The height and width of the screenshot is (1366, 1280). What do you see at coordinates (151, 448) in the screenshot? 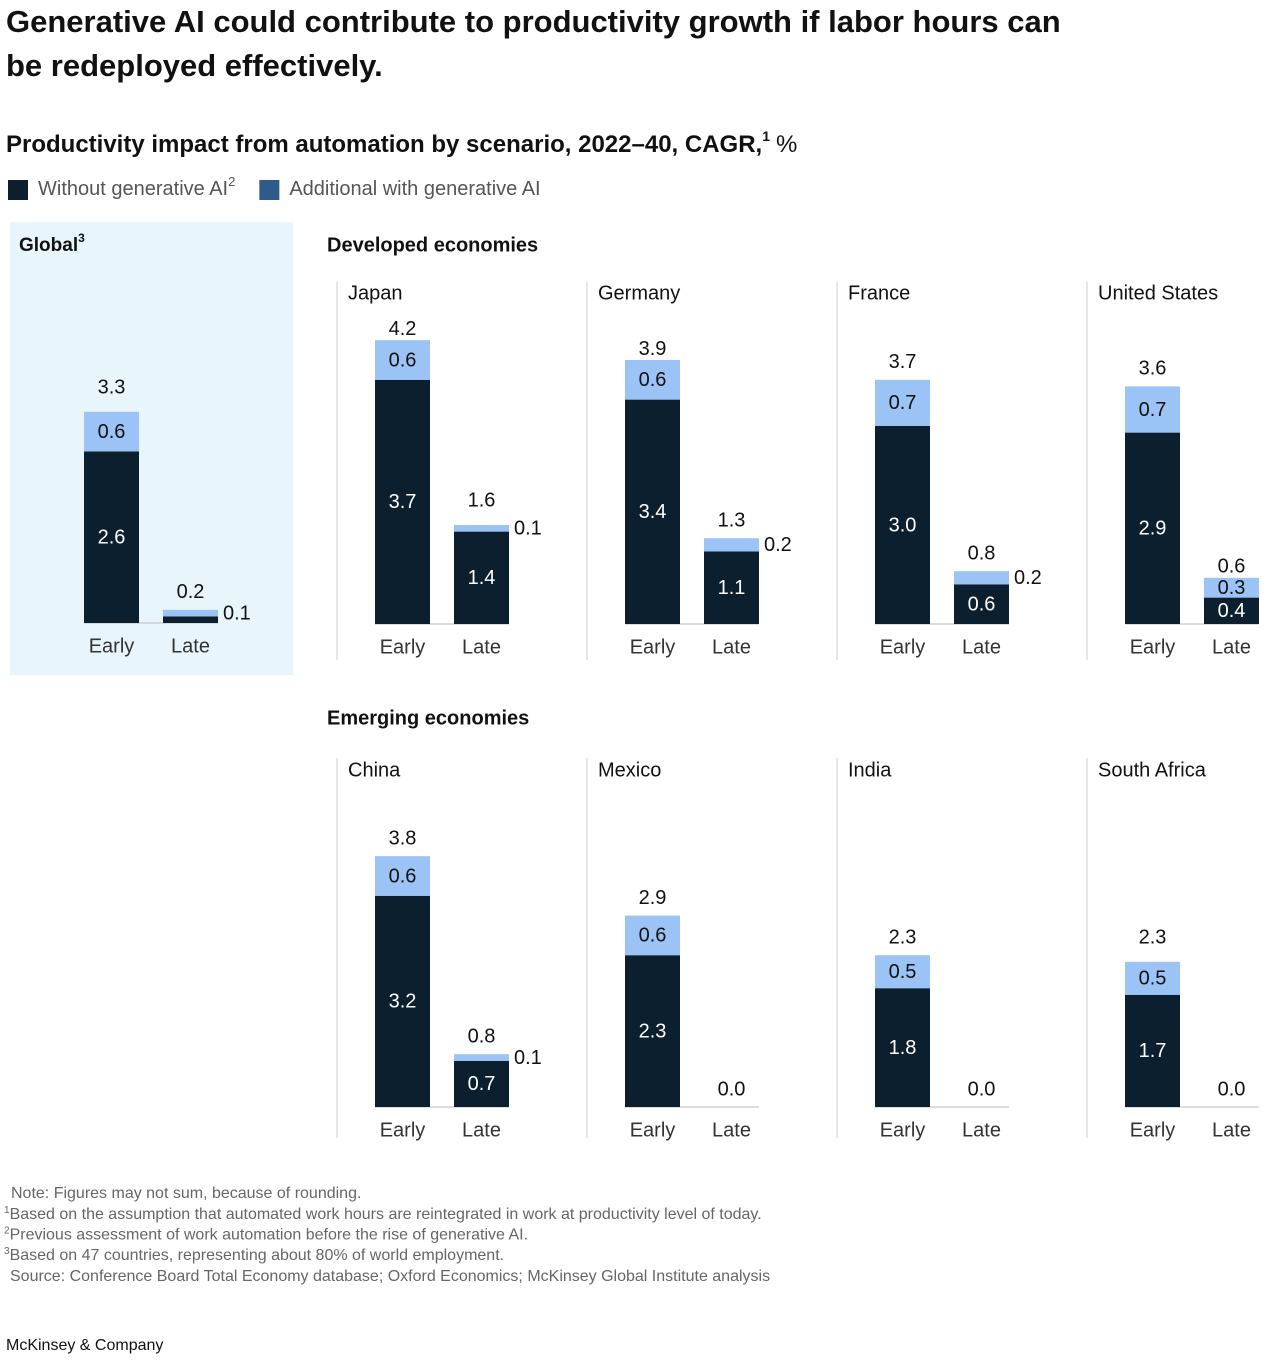
I see `global-highlight` at bounding box center [151, 448].